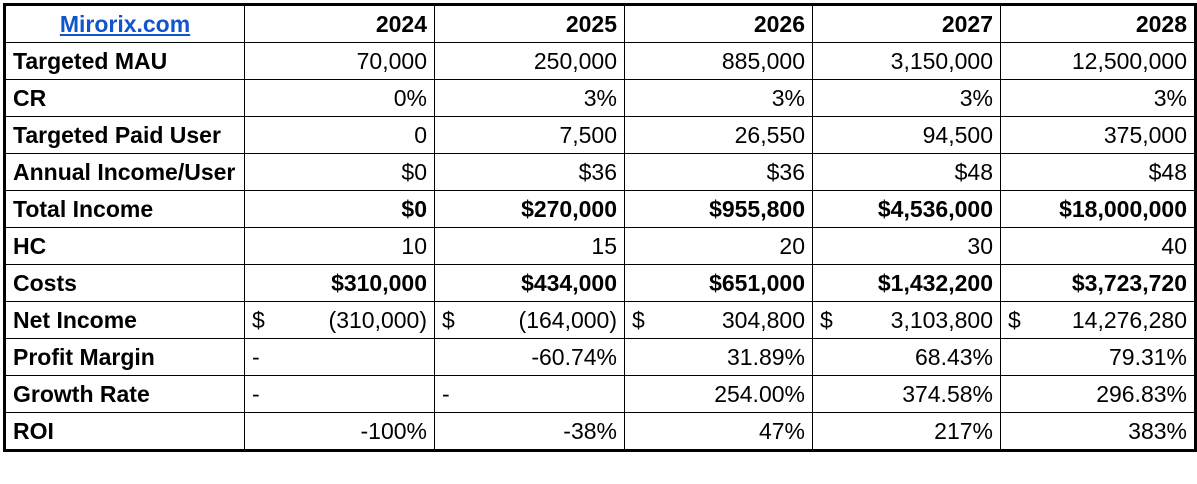 The width and height of the screenshot is (1197, 484). Describe the element at coordinates (1098, 357) in the screenshot. I see `table-cell: 79.31%` at that location.